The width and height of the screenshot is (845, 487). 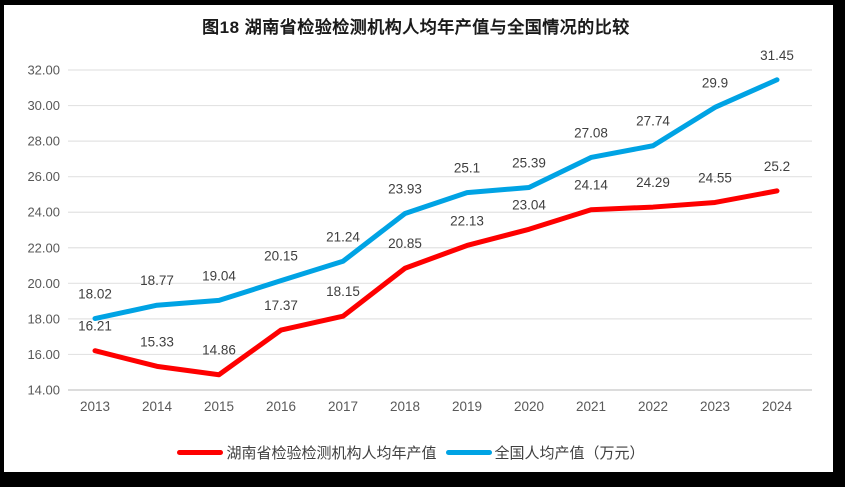 What do you see at coordinates (422, 2) in the screenshot?
I see `window-border-top` at bounding box center [422, 2].